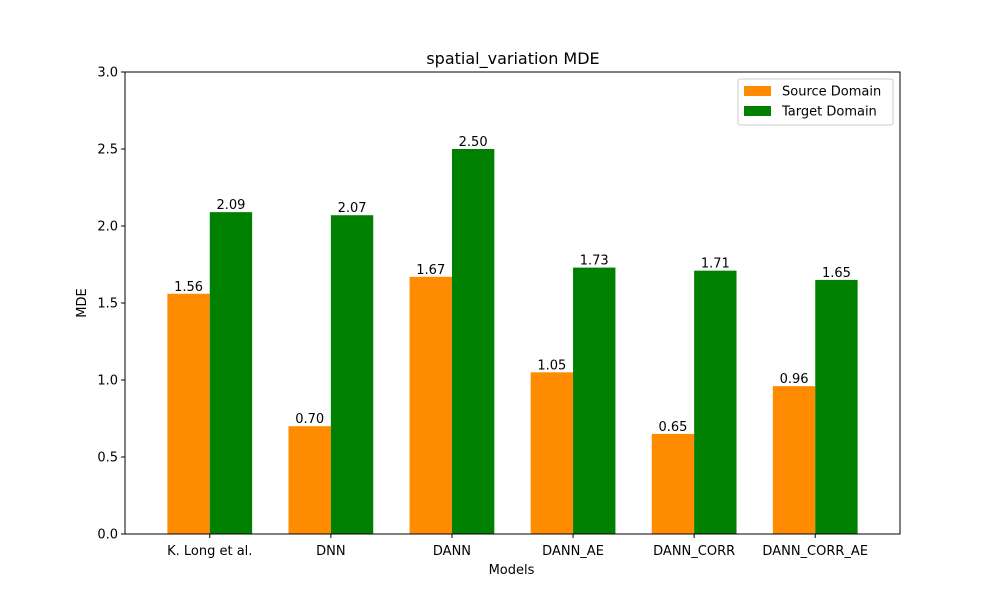 The image size is (1000, 600). What do you see at coordinates (794, 379) in the screenshot?
I see `bar-value-label: 0.96` at bounding box center [794, 379].